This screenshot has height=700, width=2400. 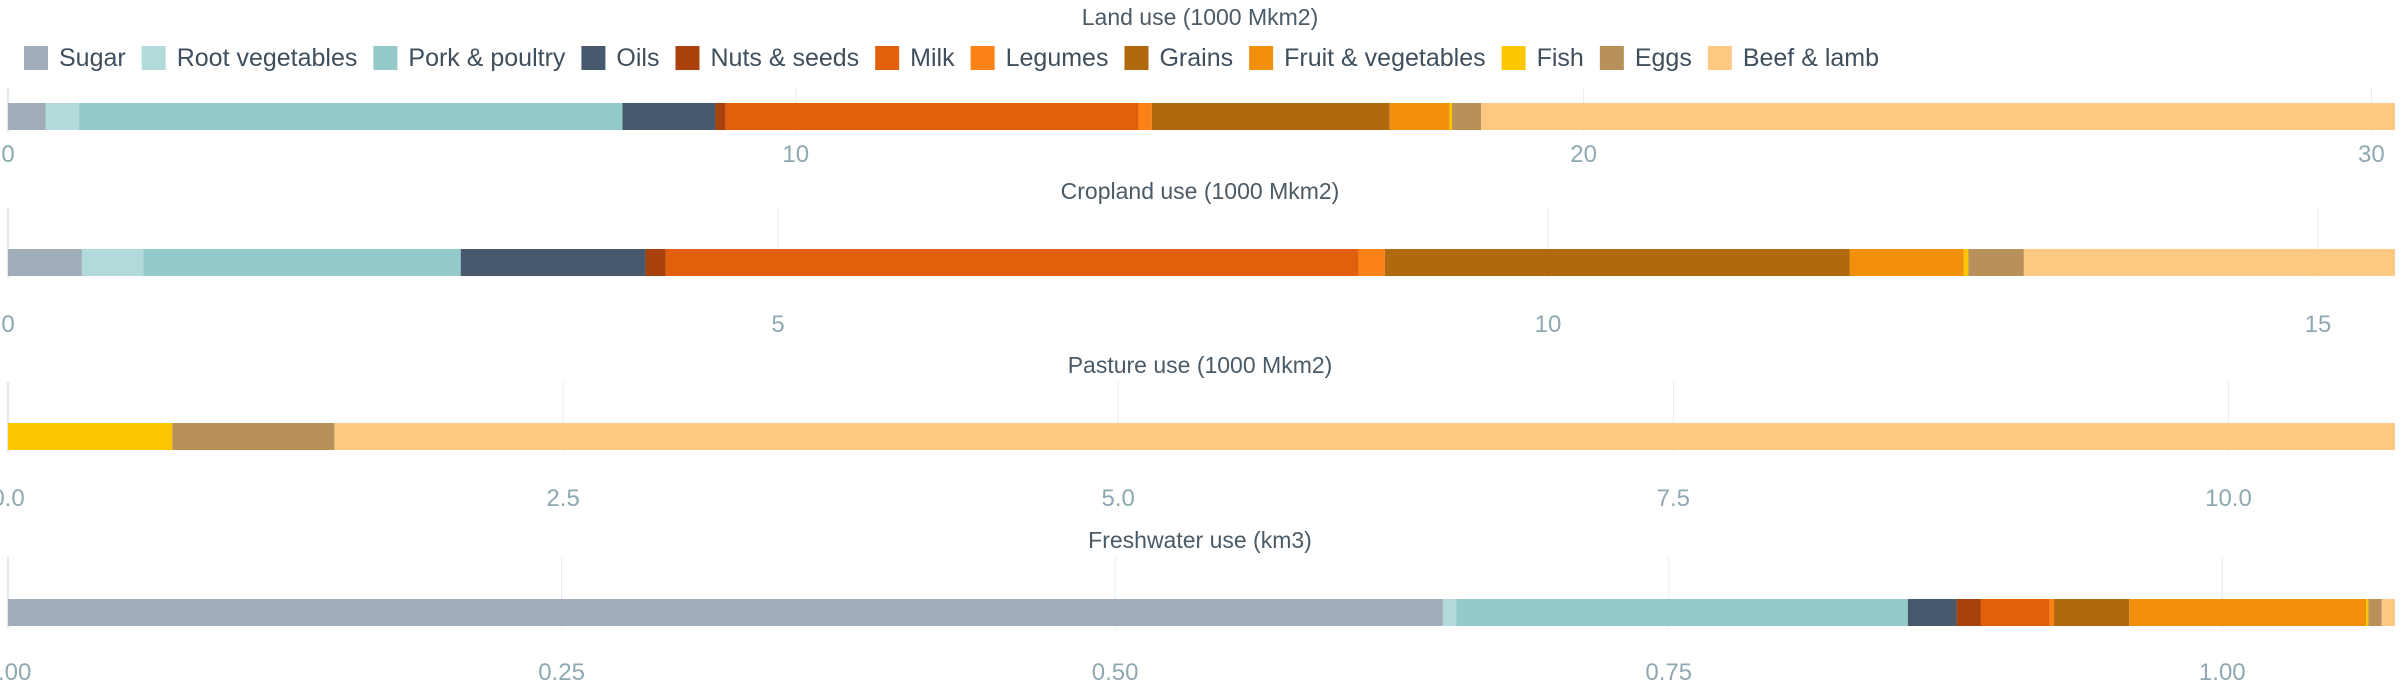 I want to click on legend-label: Pork & poultry, so click(x=487, y=58).